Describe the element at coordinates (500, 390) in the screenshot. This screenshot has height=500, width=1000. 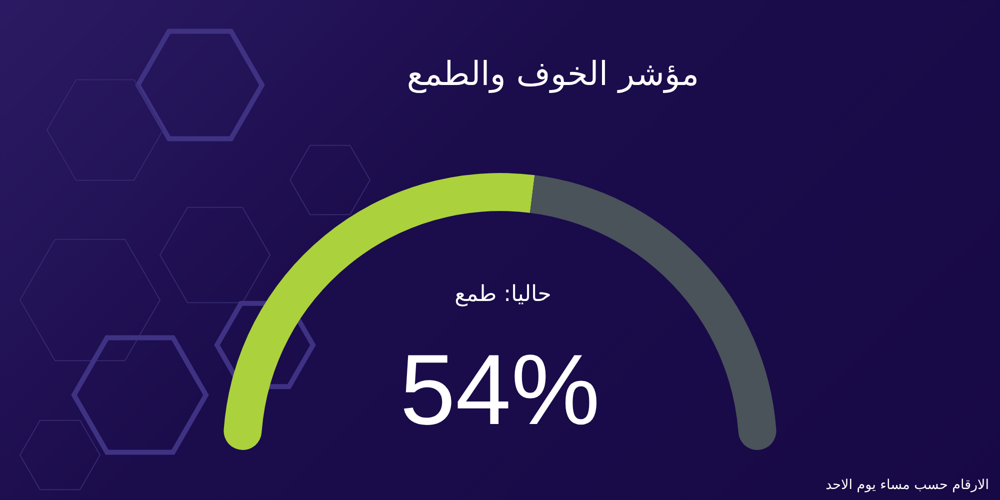
I see `data-label: 54%` at that location.